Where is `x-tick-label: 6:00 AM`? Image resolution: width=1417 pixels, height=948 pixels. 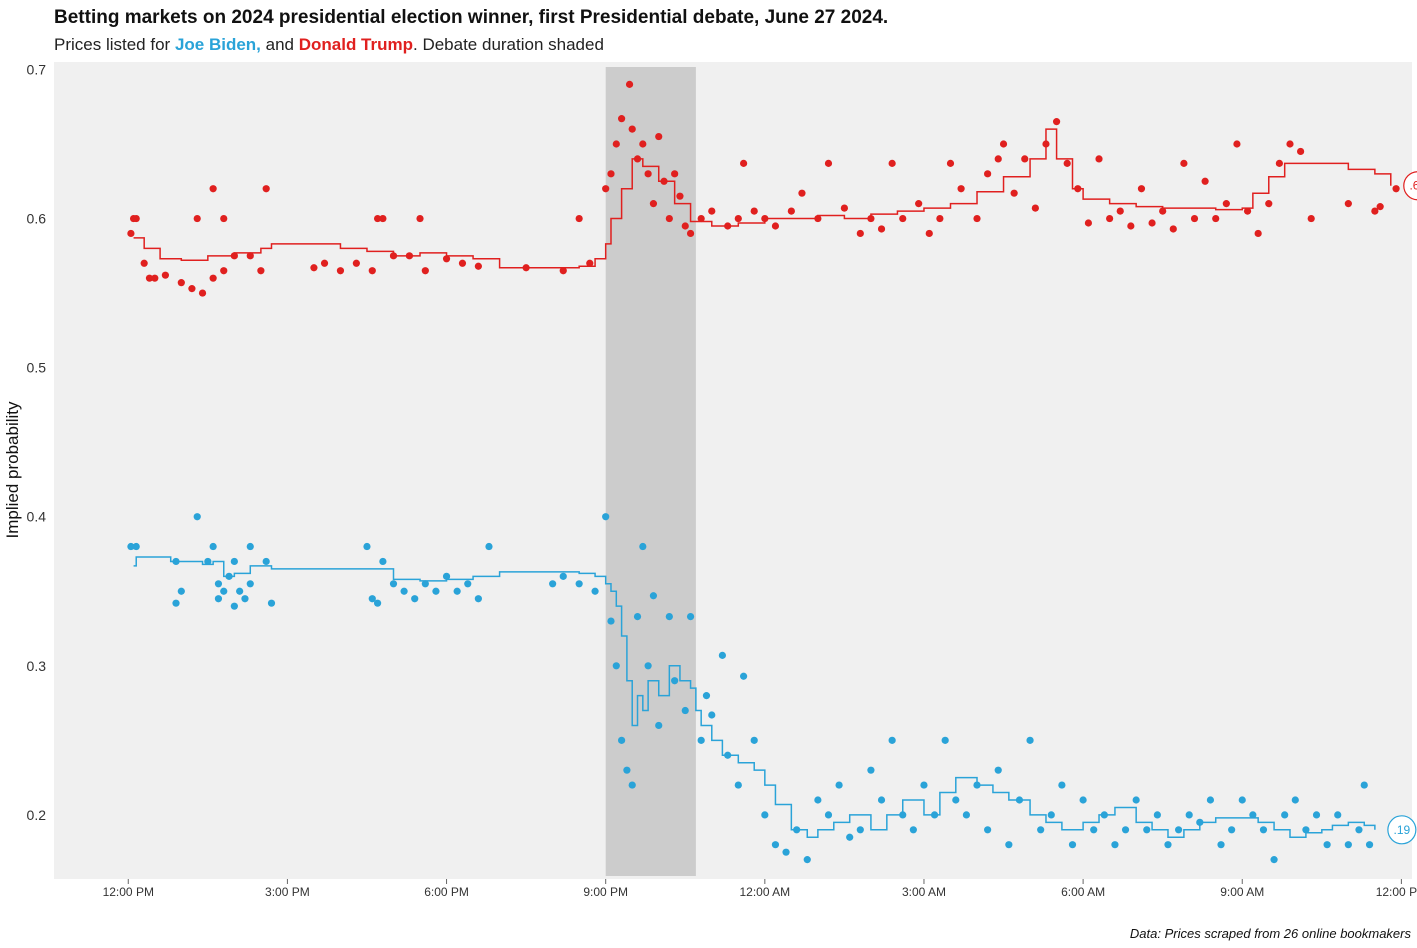 x-tick-label: 6:00 AM is located at coordinates (1083, 892).